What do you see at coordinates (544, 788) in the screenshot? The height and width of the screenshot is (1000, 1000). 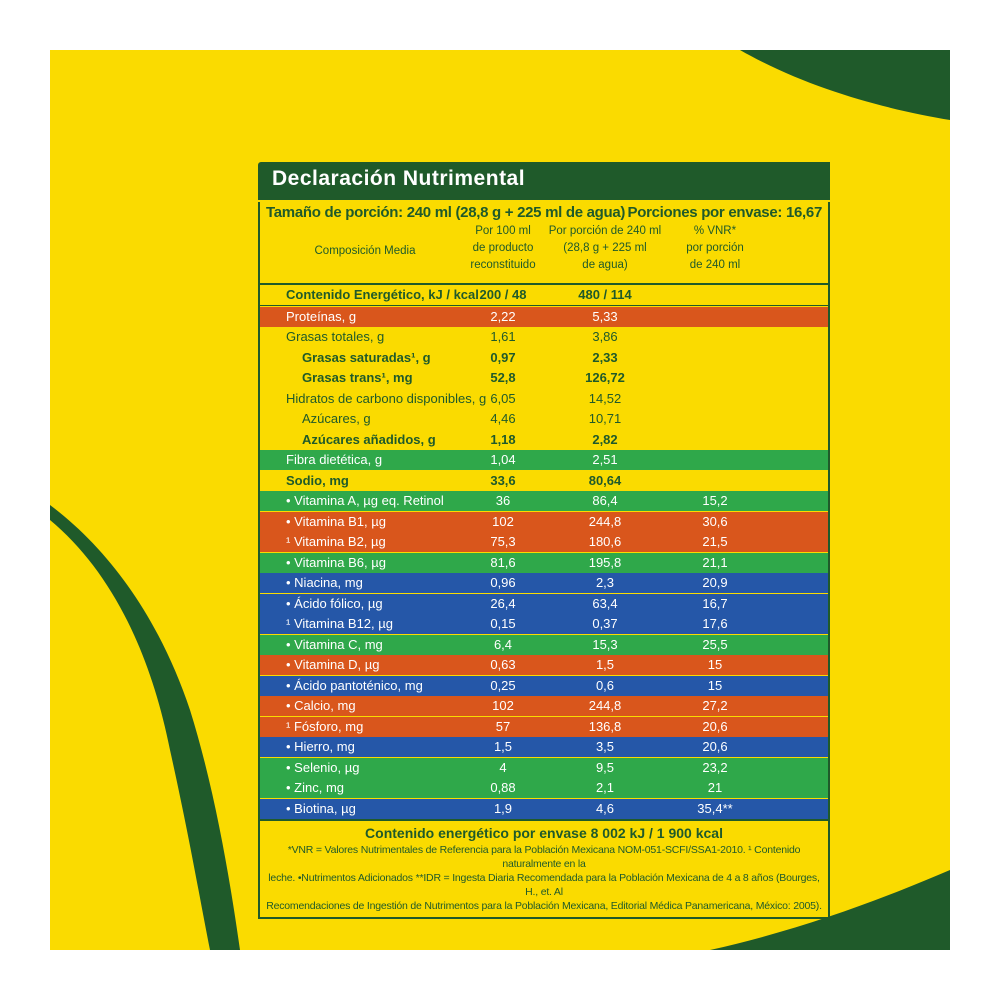 I see `table-row: • Zinc, mg 0,88 2,1 21` at bounding box center [544, 788].